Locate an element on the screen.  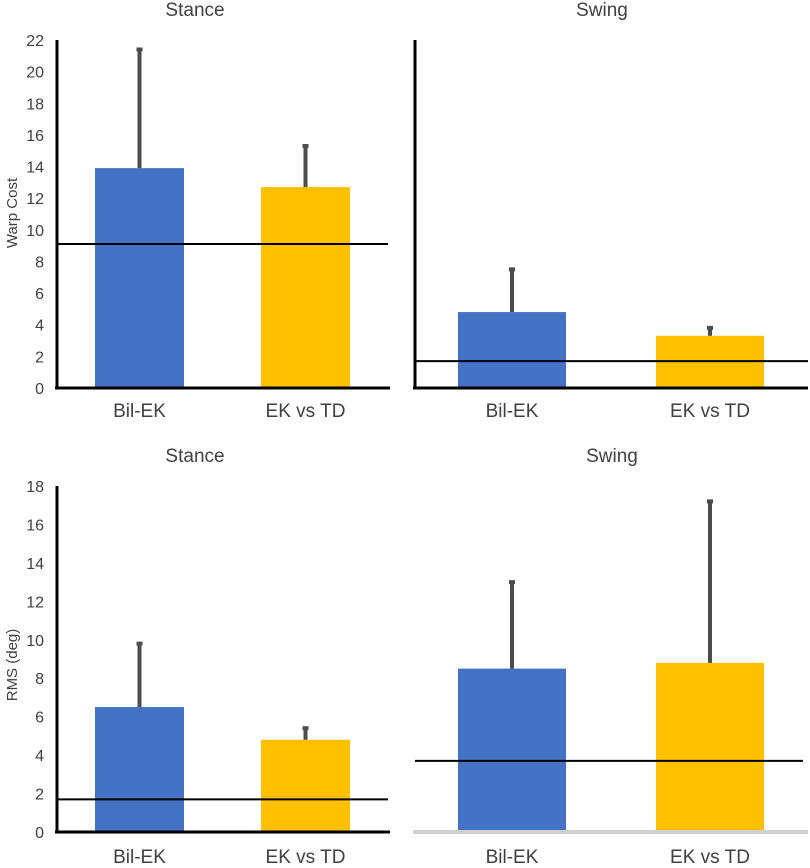
y-tick-label: 20 is located at coordinates (35, 73).